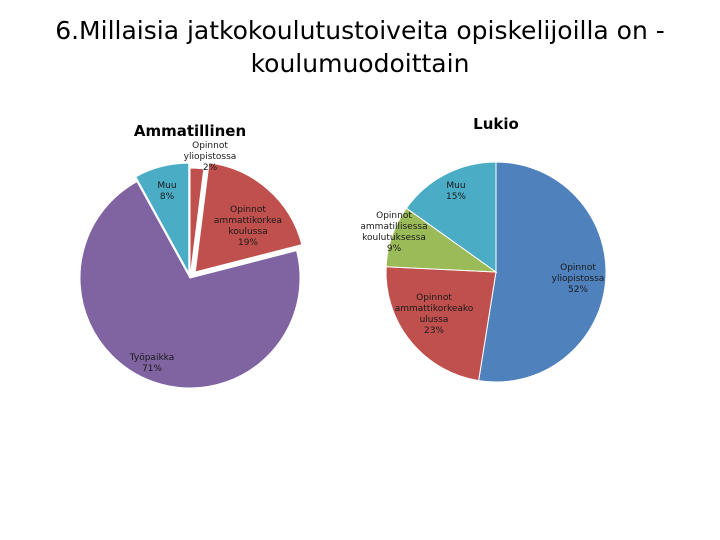 This screenshot has height=540, width=720. I want to click on pie-title: Ammatillinen, so click(190, 131).